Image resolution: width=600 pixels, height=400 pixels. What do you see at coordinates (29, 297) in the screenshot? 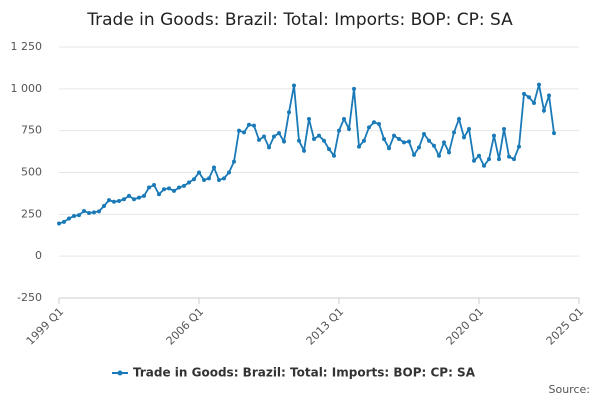
I see `y-tick-label: -250` at bounding box center [29, 297].